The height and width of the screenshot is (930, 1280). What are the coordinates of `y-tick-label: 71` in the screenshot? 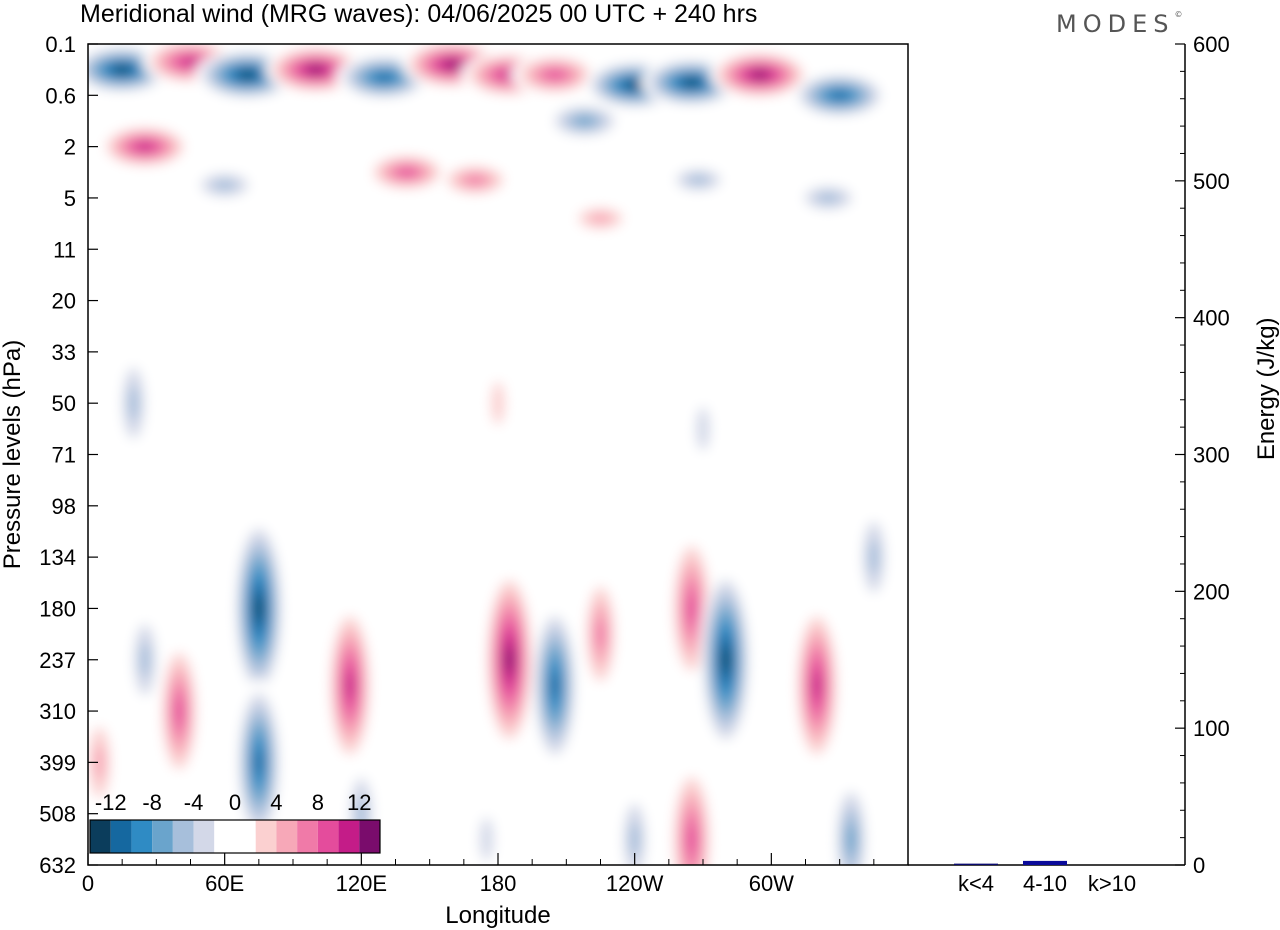 It's located at (64, 455).